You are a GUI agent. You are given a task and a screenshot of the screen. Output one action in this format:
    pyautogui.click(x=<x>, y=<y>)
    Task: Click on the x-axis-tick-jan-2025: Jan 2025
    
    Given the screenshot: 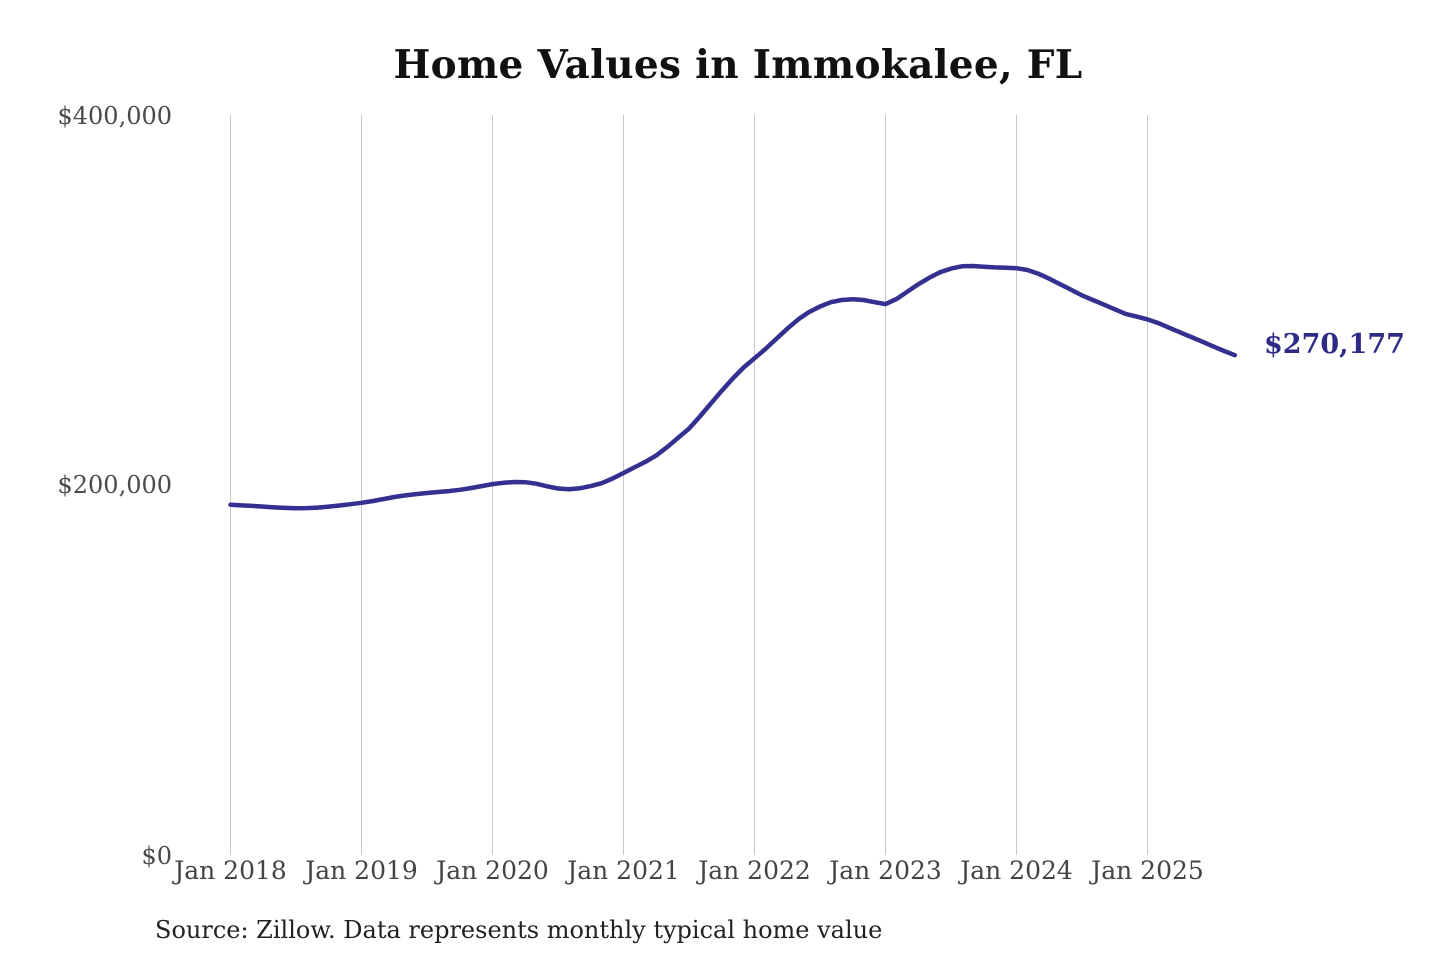 What is the action you would take?
    pyautogui.click(x=1147, y=870)
    